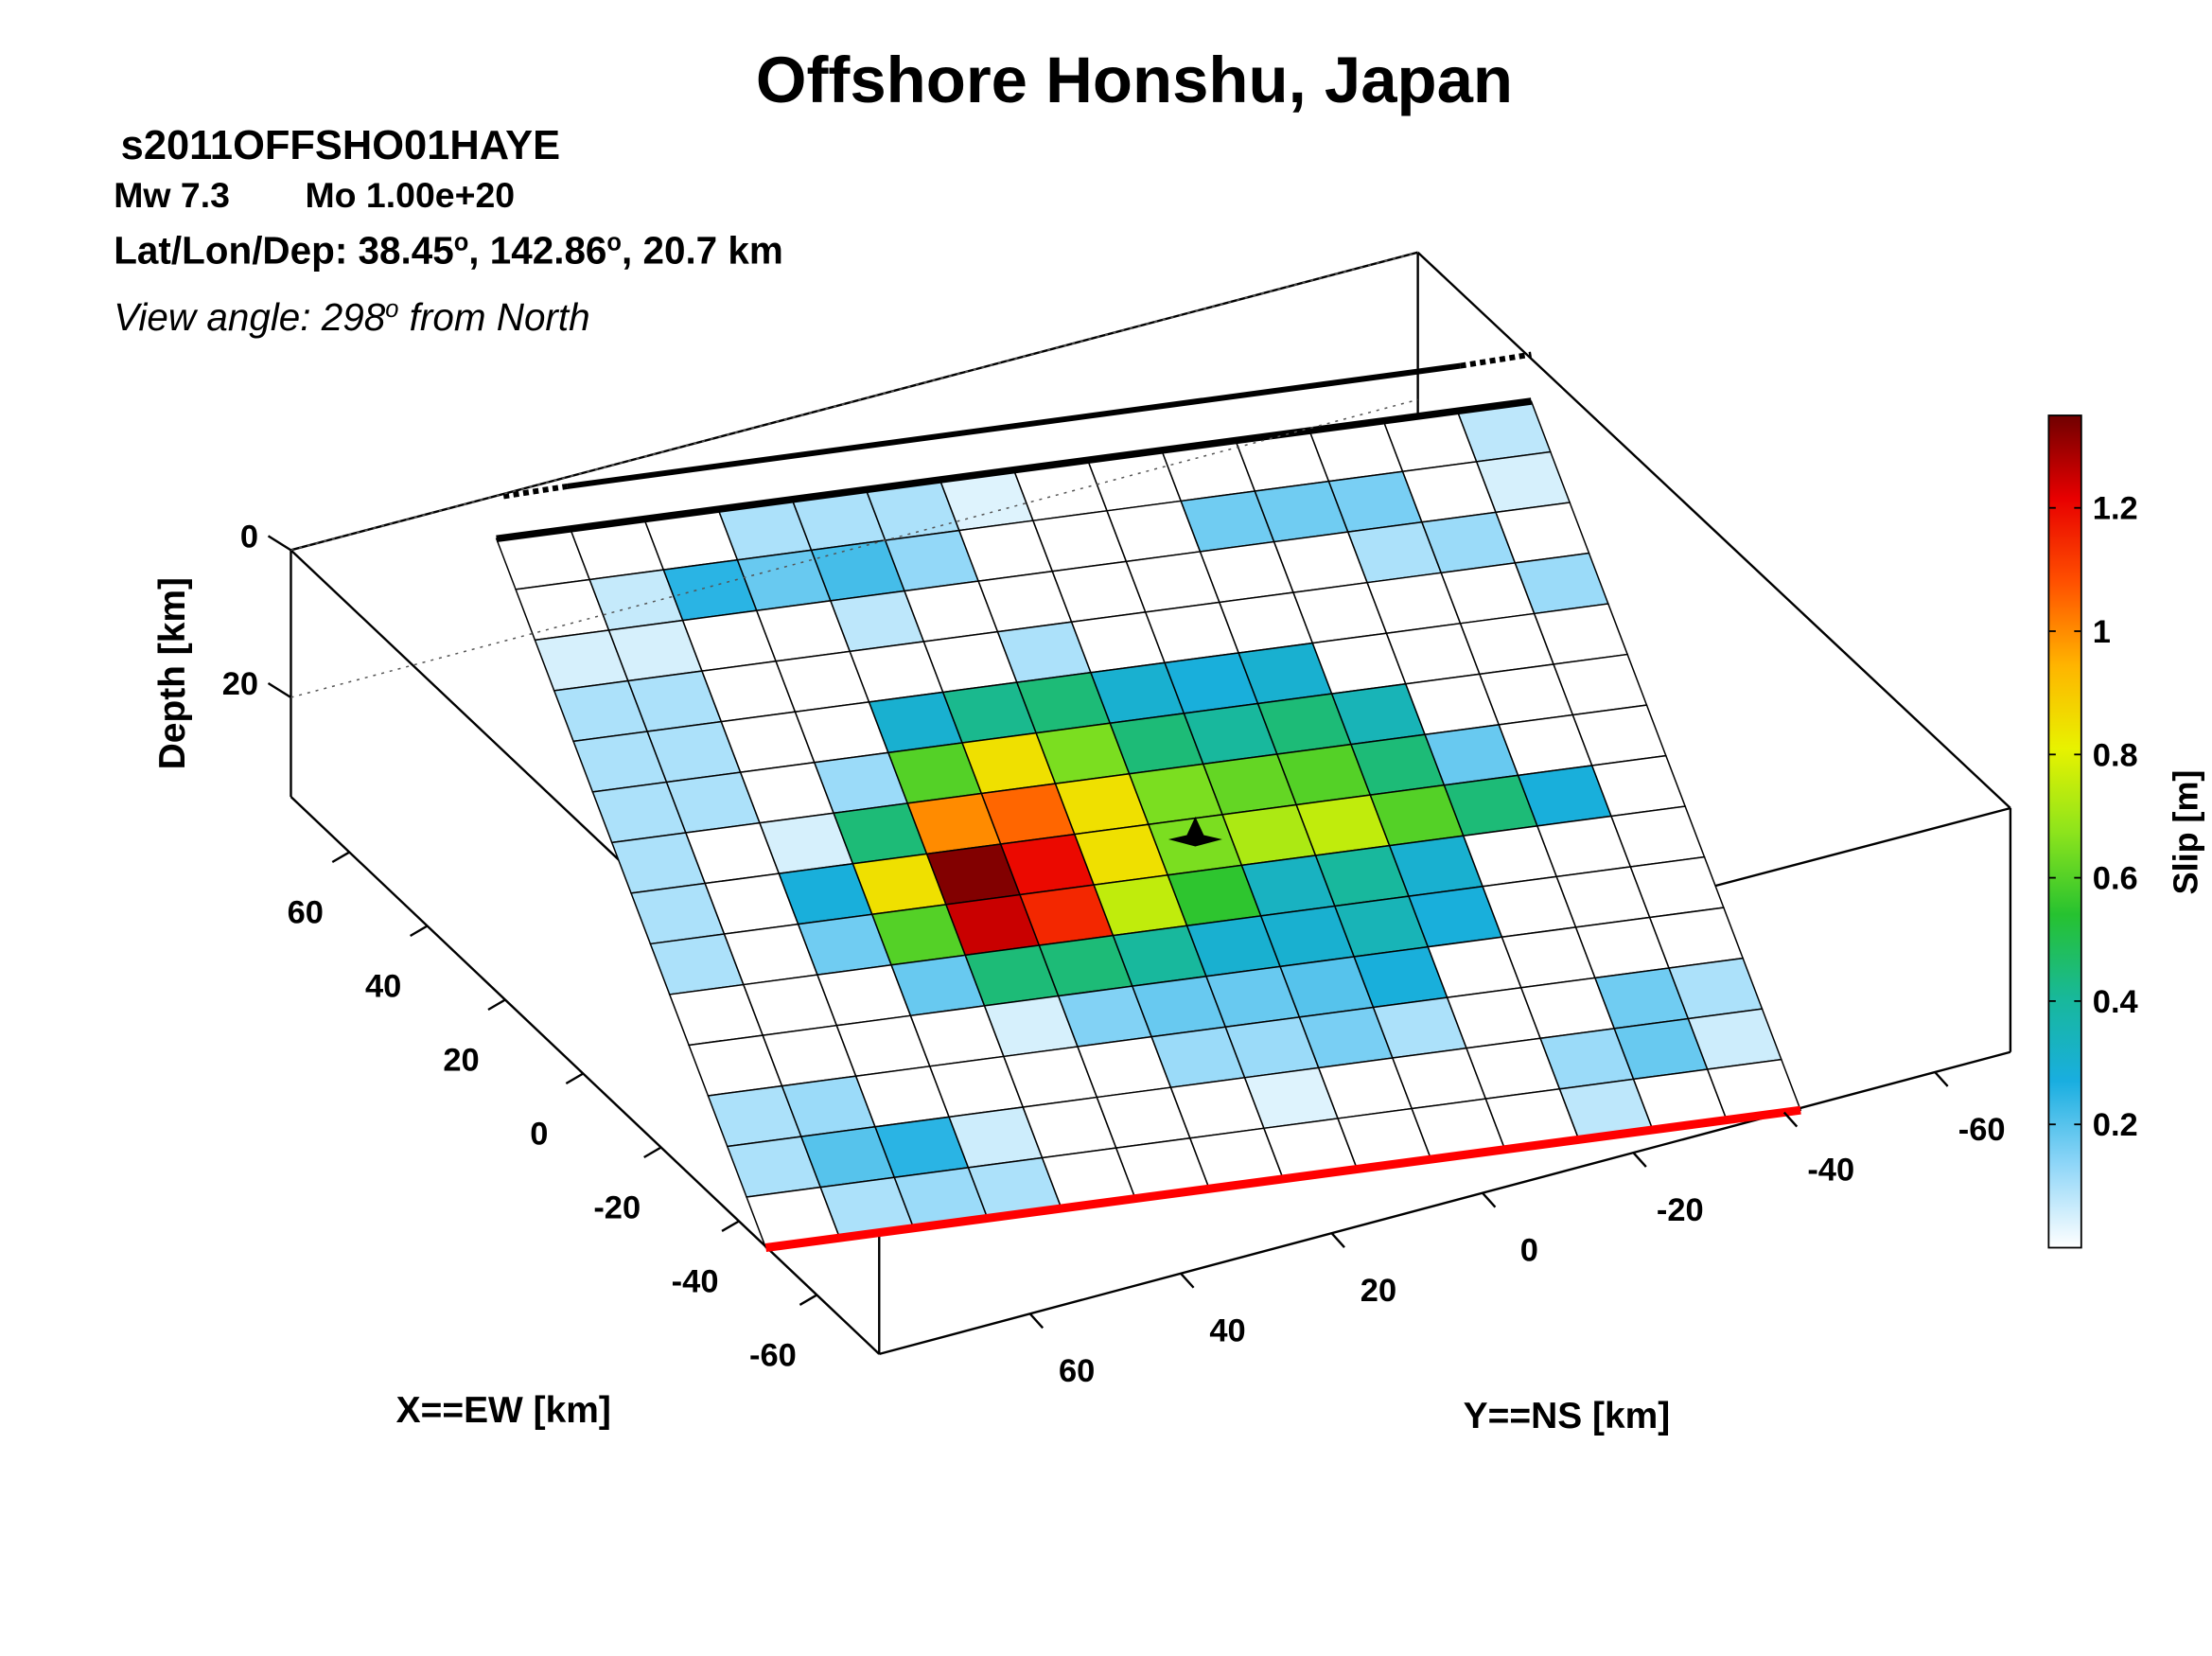 The height and width of the screenshot is (1656, 2212). I want to click on x-tick-label: -20, so click(617, 1207).